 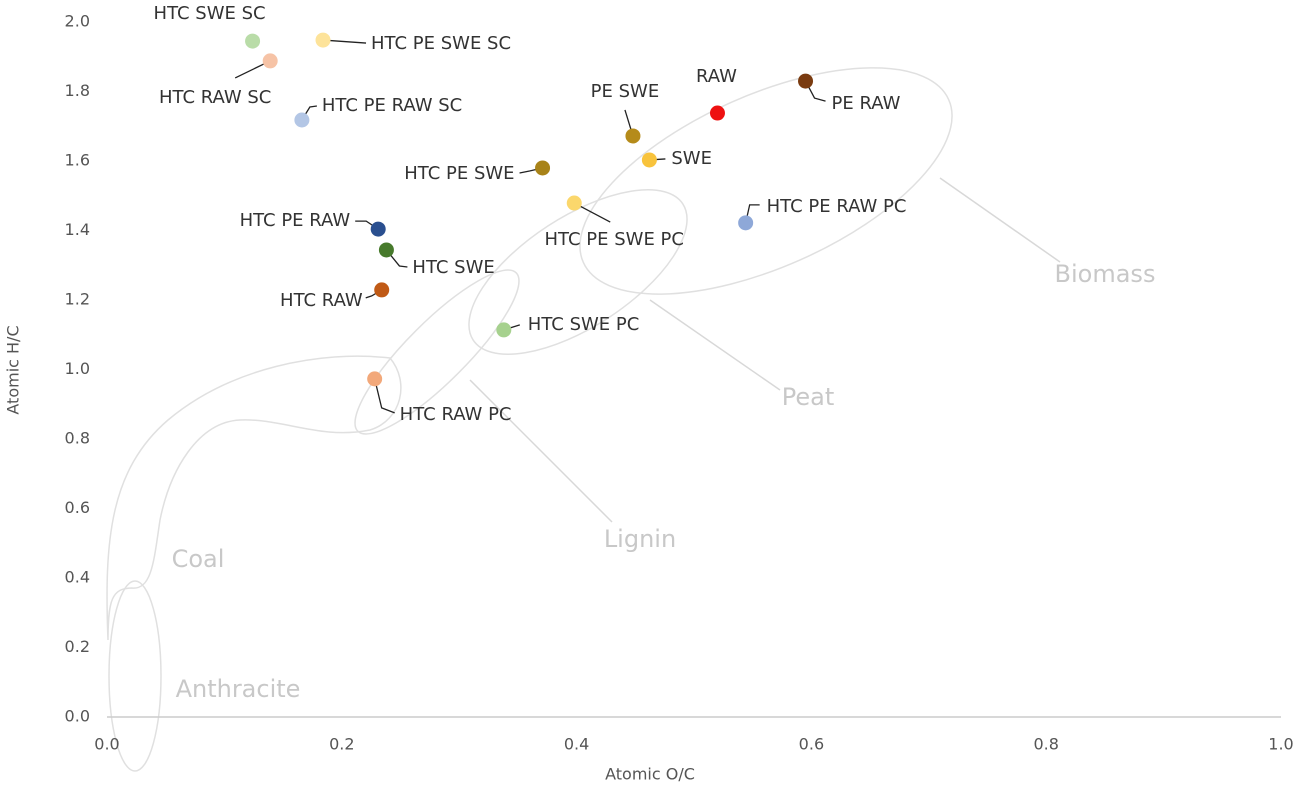 What do you see at coordinates (837, 206) in the screenshot?
I see `point-label: HTC PE RAW PC` at bounding box center [837, 206].